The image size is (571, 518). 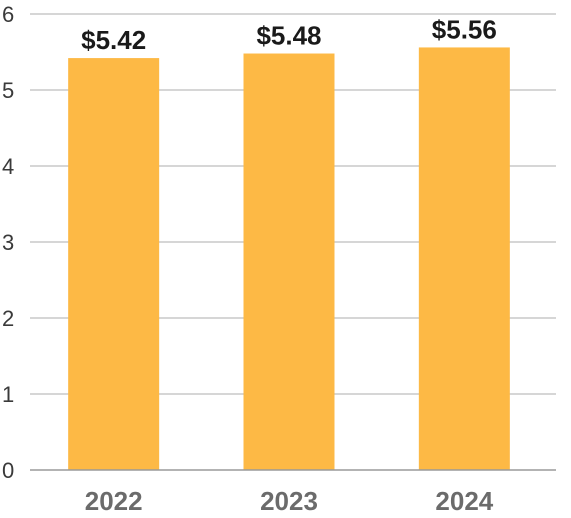 I want to click on y-tick-label: 3, so click(x=8, y=242).